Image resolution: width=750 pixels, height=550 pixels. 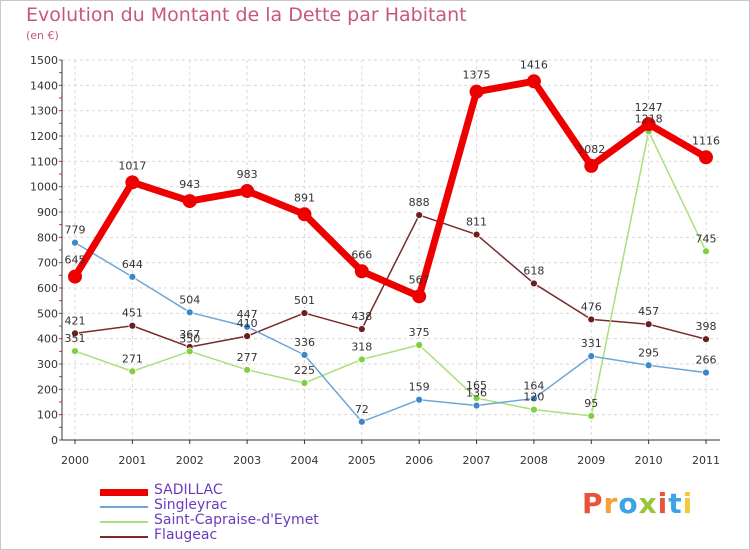 What do you see at coordinates (132, 165) in the screenshot?
I see `data-label: 1017` at bounding box center [132, 165].